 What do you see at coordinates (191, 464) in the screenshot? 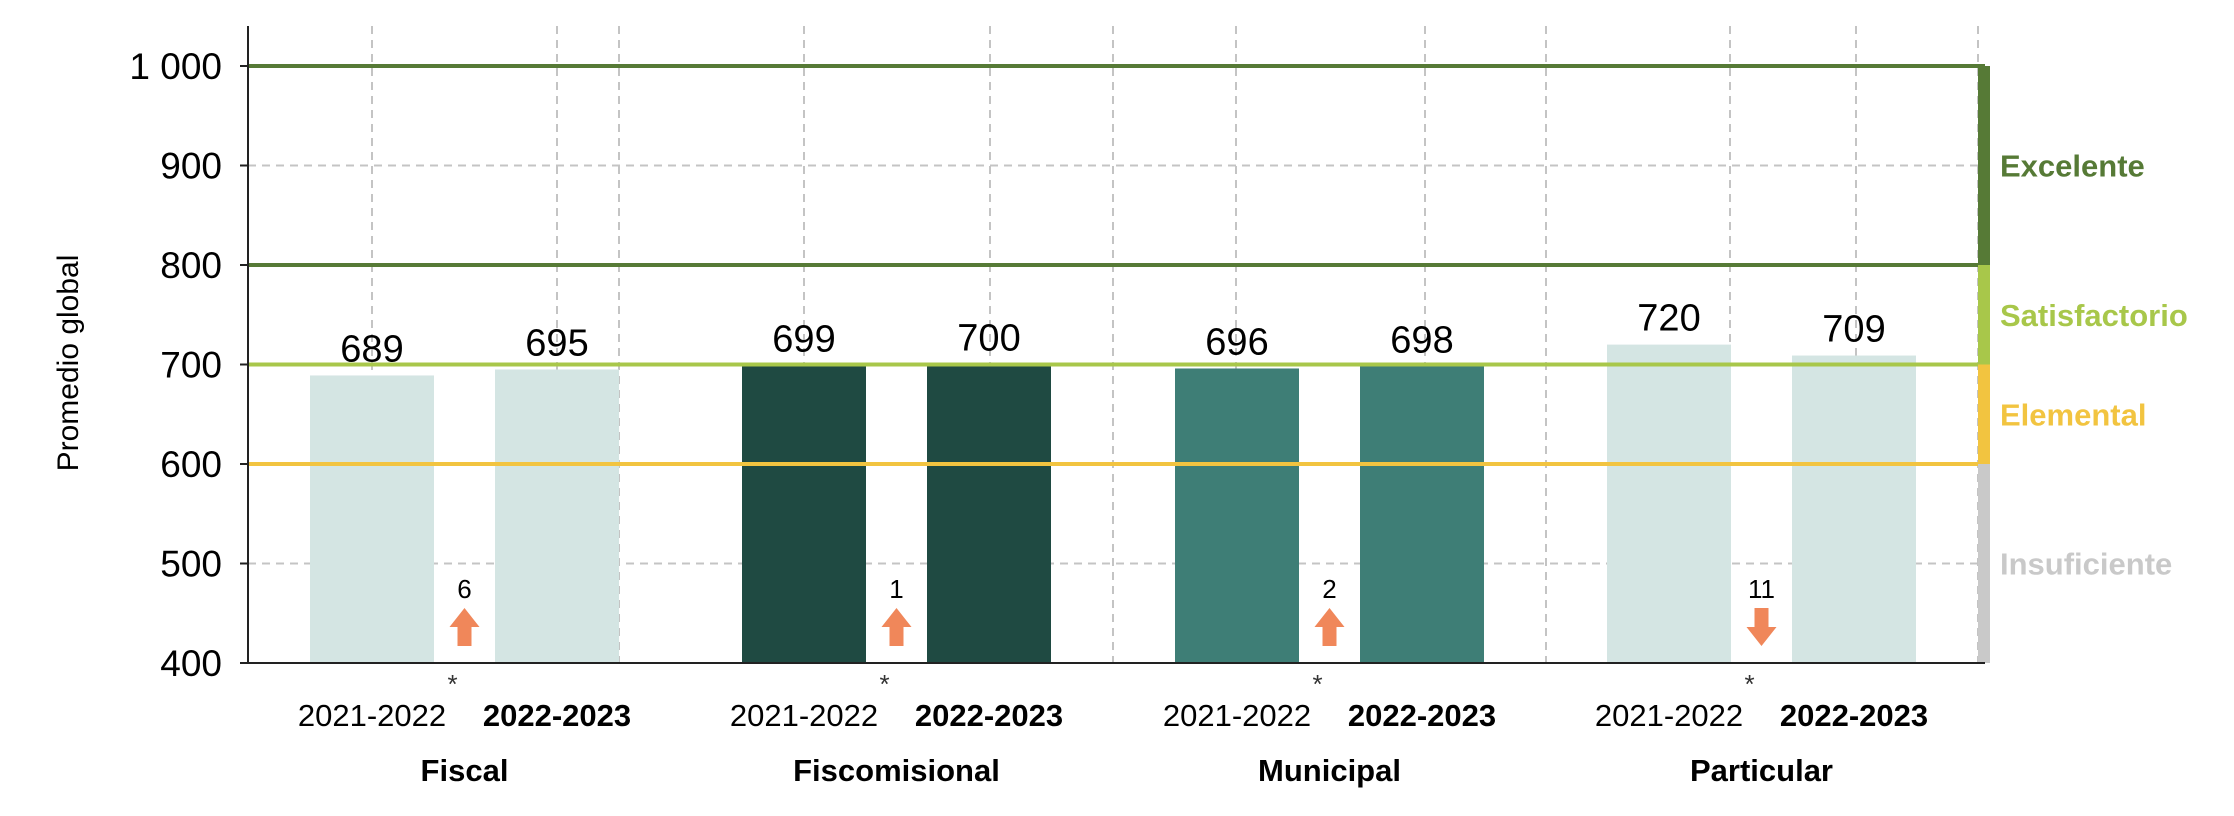
I see `y-tick-label: 600` at bounding box center [191, 464].